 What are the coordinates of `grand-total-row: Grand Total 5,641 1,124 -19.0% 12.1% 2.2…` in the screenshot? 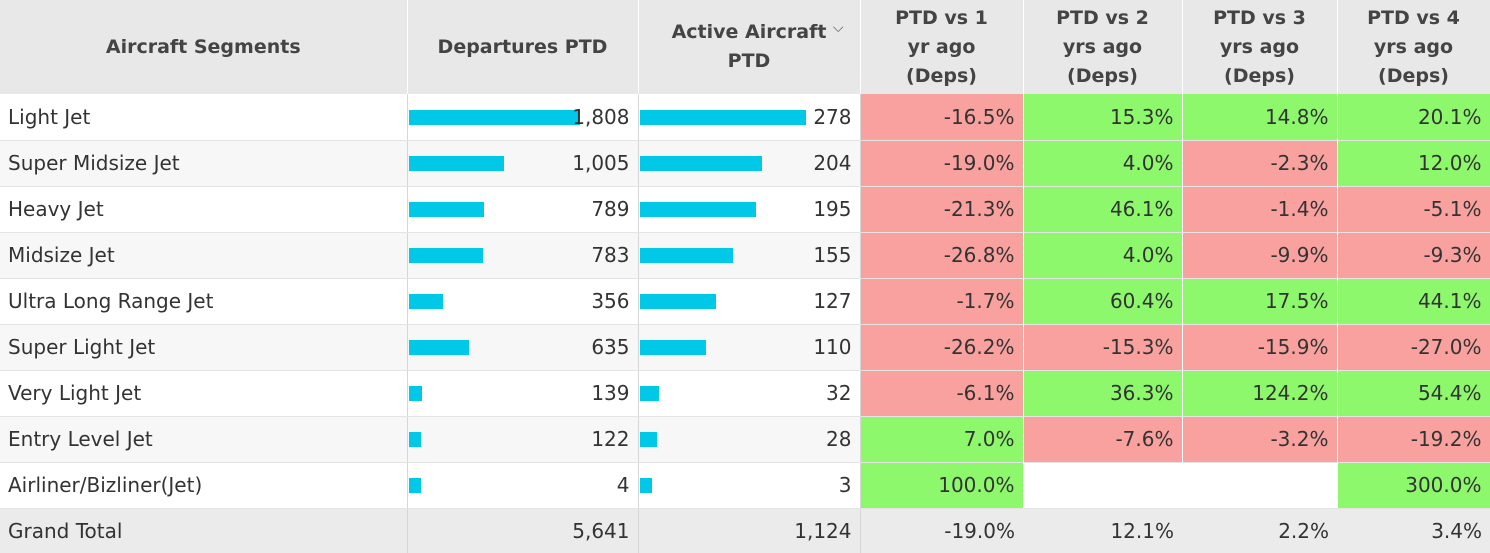 It's located at (745, 530).